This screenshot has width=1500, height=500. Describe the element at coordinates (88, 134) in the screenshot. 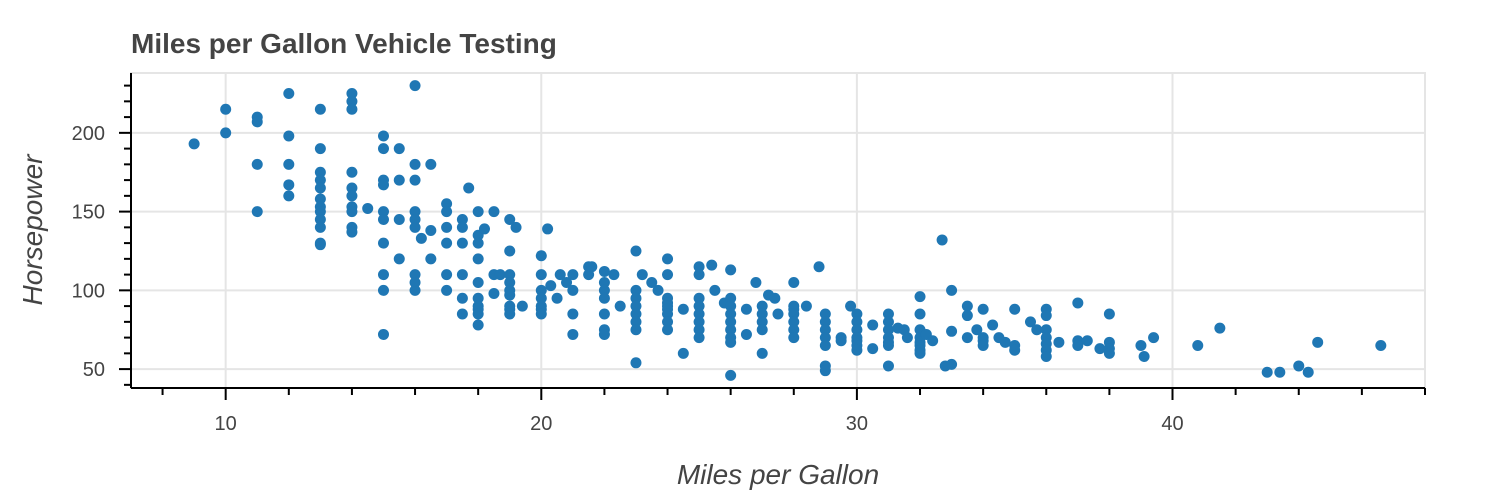

I see `y-tick-label: 200` at that location.